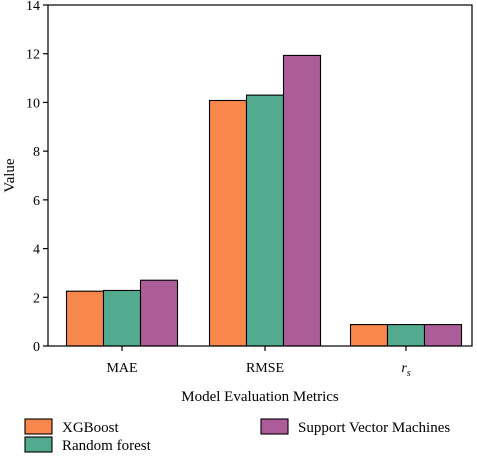  Describe the element at coordinates (302, 200) in the screenshot. I see `bar-support-vector-machines-rmse` at that location.